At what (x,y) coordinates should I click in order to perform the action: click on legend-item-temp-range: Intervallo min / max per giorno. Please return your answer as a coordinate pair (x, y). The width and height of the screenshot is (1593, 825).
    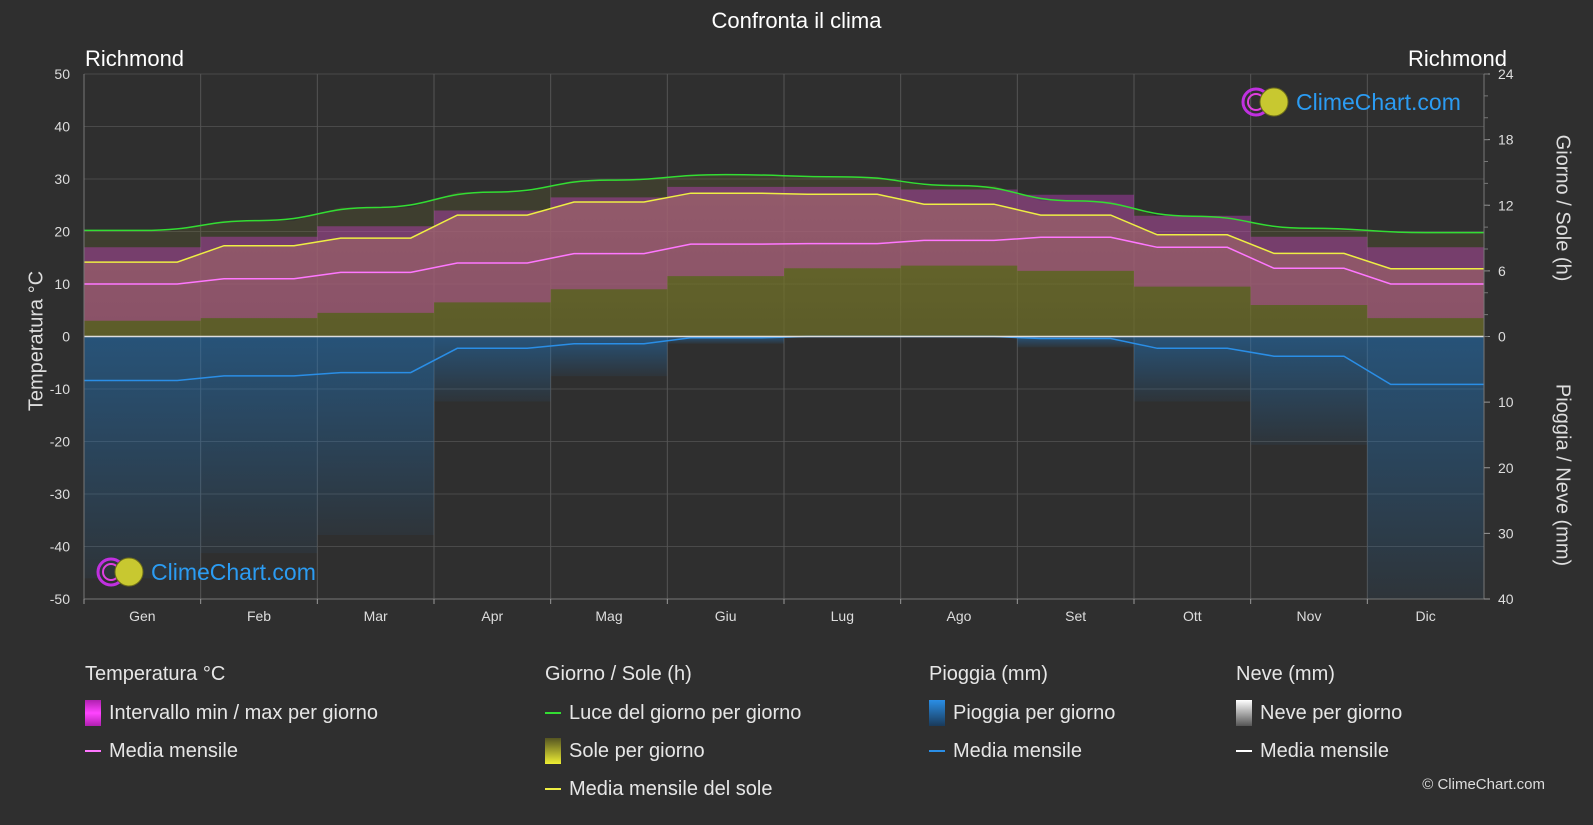
    Looking at the image, I should click on (231, 713).